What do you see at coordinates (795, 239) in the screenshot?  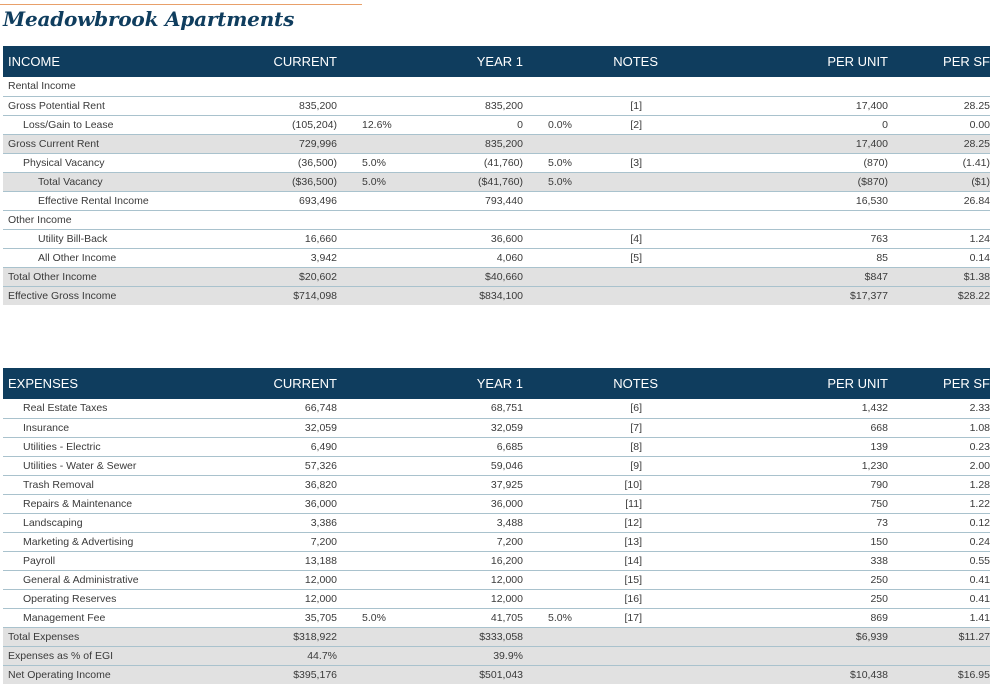 I see `per-unit-value: 763` at bounding box center [795, 239].